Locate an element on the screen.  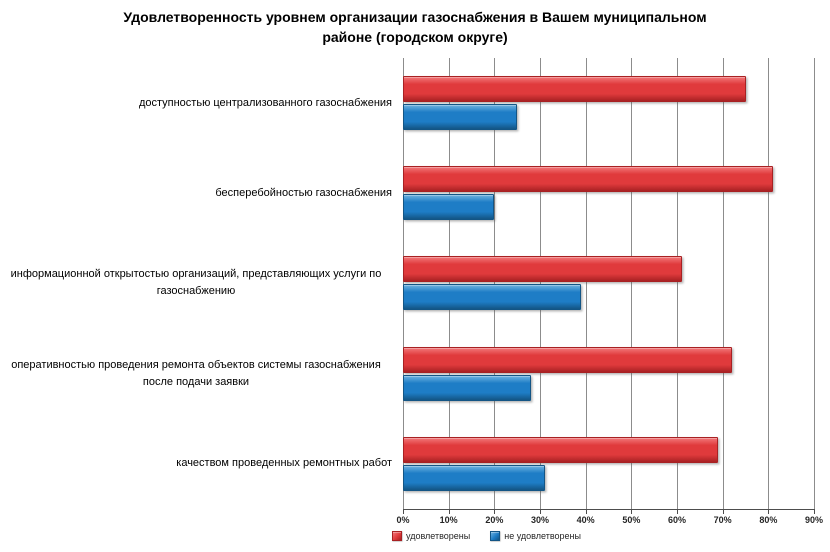
gridline-50% is located at coordinates (632, 283).